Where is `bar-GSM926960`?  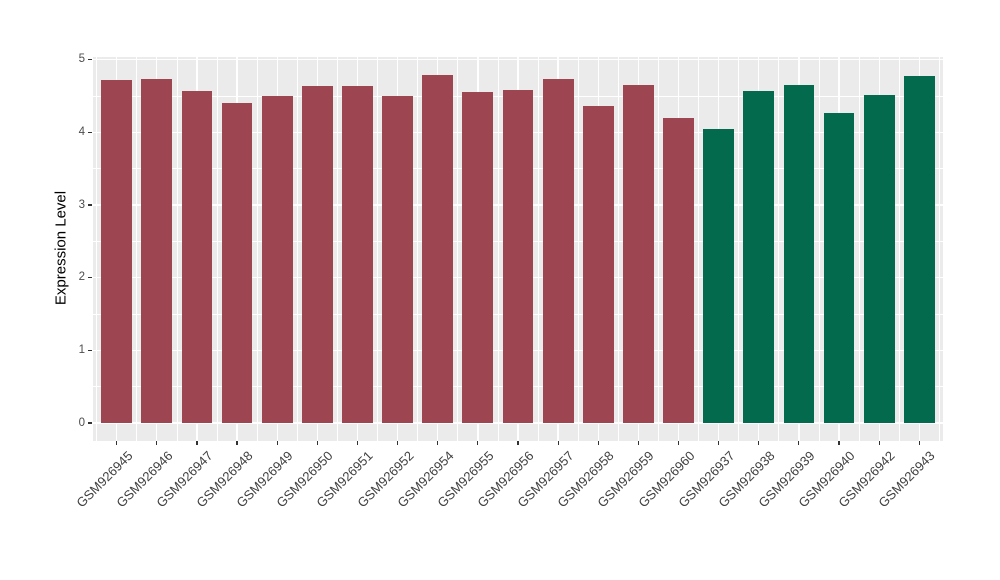
bar-GSM926960 is located at coordinates (678, 270).